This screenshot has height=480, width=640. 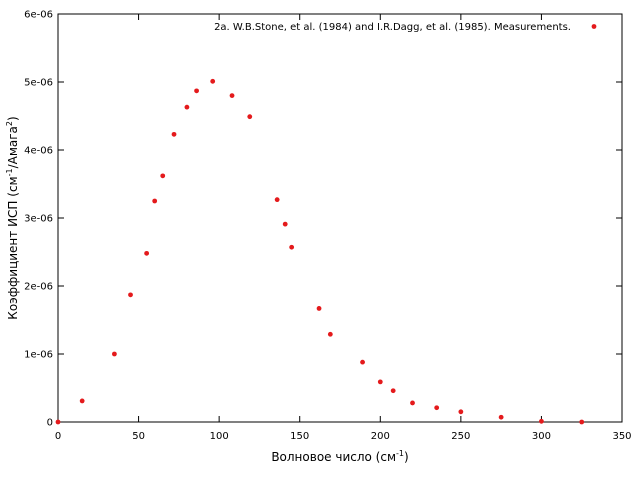 What do you see at coordinates (9, 123) in the screenshot?
I see `y-axis-title-sup2: 2` at bounding box center [9, 123].